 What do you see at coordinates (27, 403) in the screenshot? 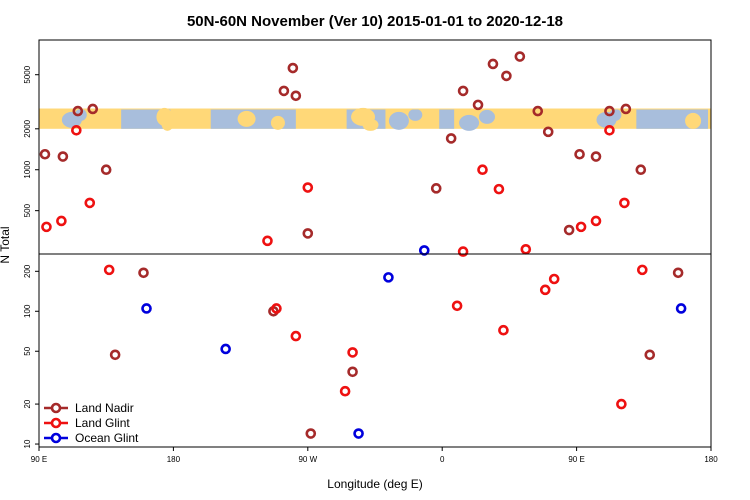
I see `y-tick-label: 20` at bounding box center [27, 403].